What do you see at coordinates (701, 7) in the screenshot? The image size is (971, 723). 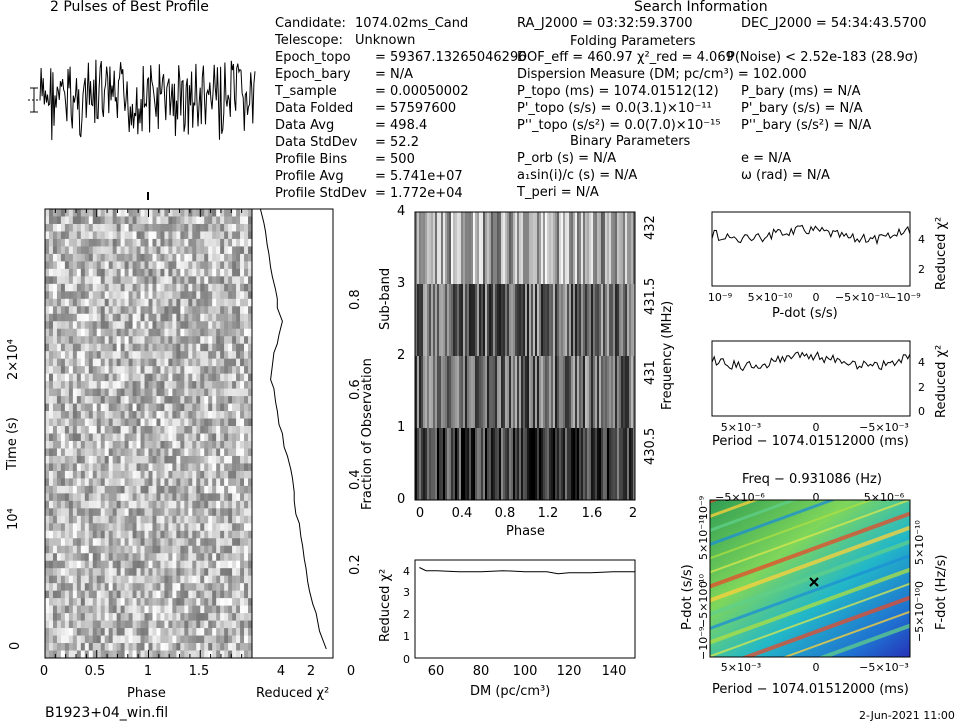 I see `search-info-header: Search Information` at bounding box center [701, 7].